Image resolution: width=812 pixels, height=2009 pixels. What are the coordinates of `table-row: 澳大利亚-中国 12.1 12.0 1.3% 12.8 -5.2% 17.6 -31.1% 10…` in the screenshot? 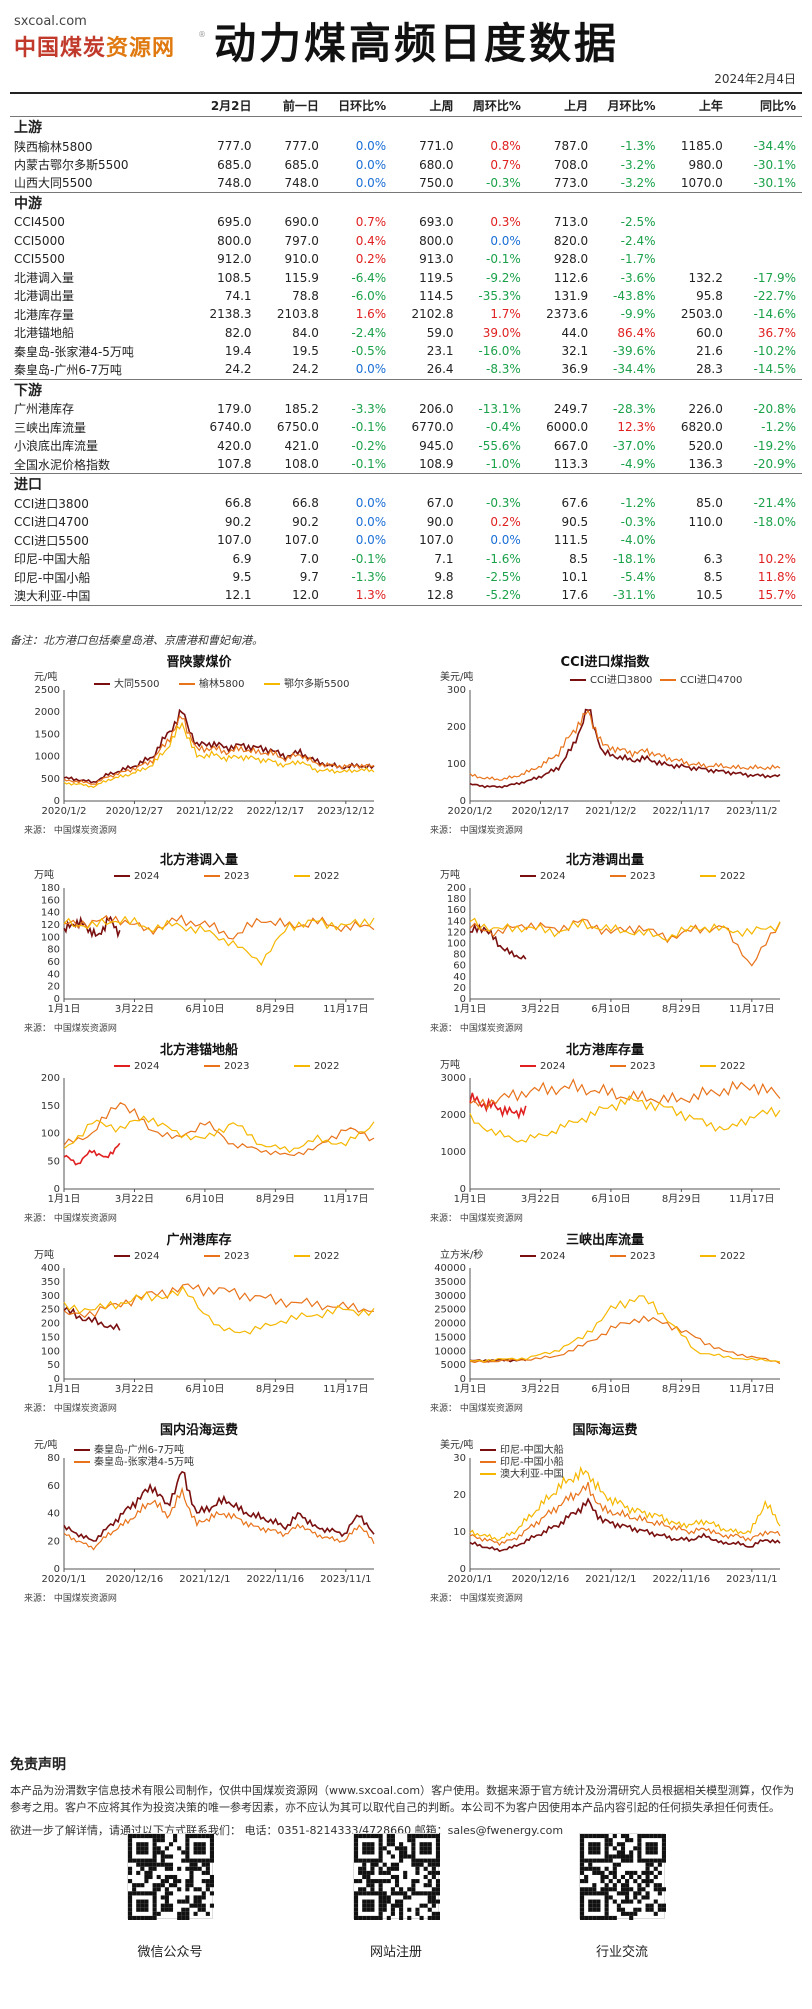 It's located at (406, 595).